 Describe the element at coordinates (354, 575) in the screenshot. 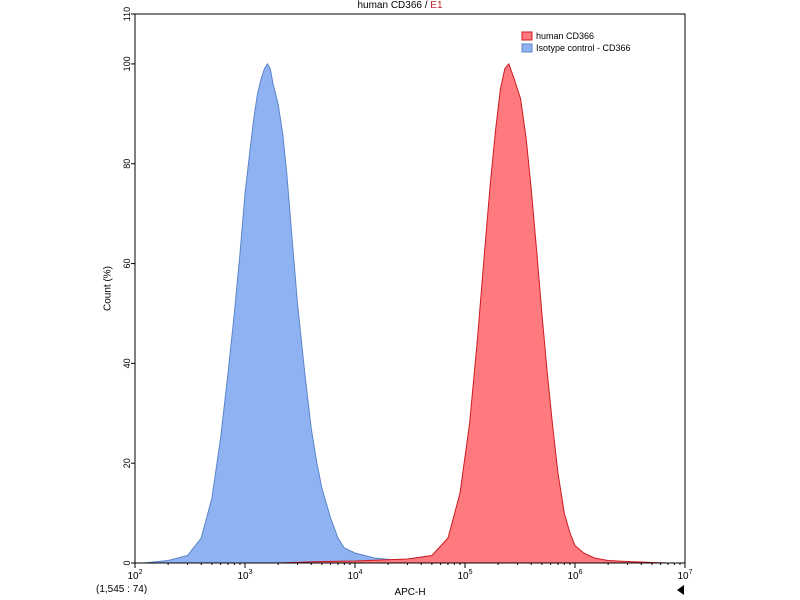

I see `x-tick-label-2: 10⁴` at that location.